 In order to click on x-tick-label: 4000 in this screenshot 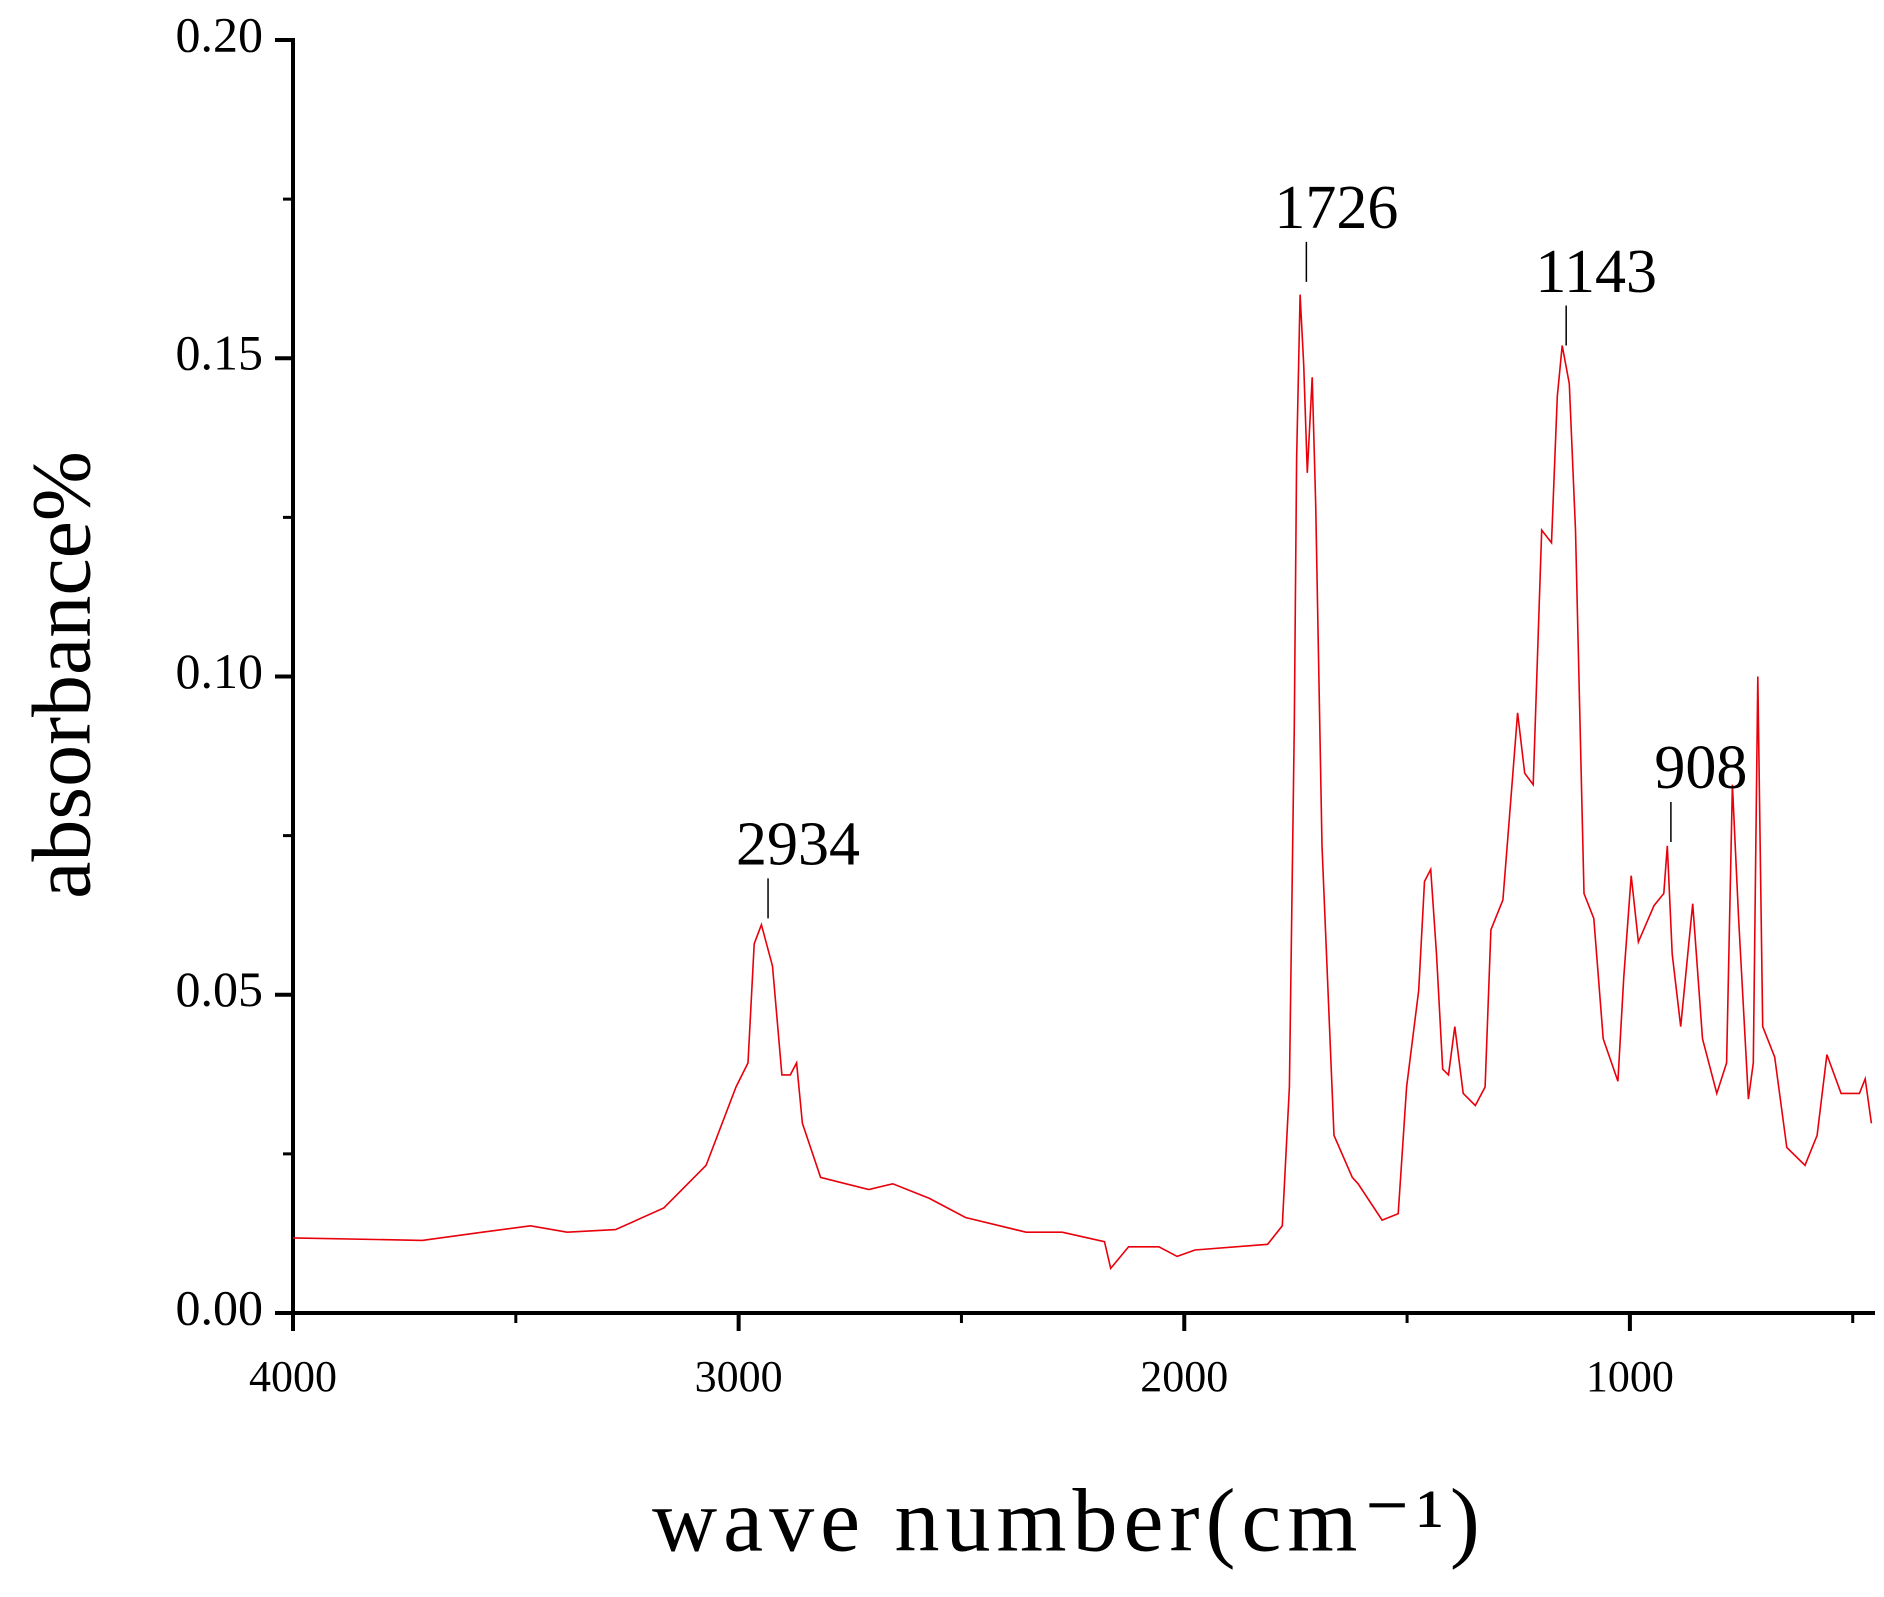, I will do `click(293, 1376)`.